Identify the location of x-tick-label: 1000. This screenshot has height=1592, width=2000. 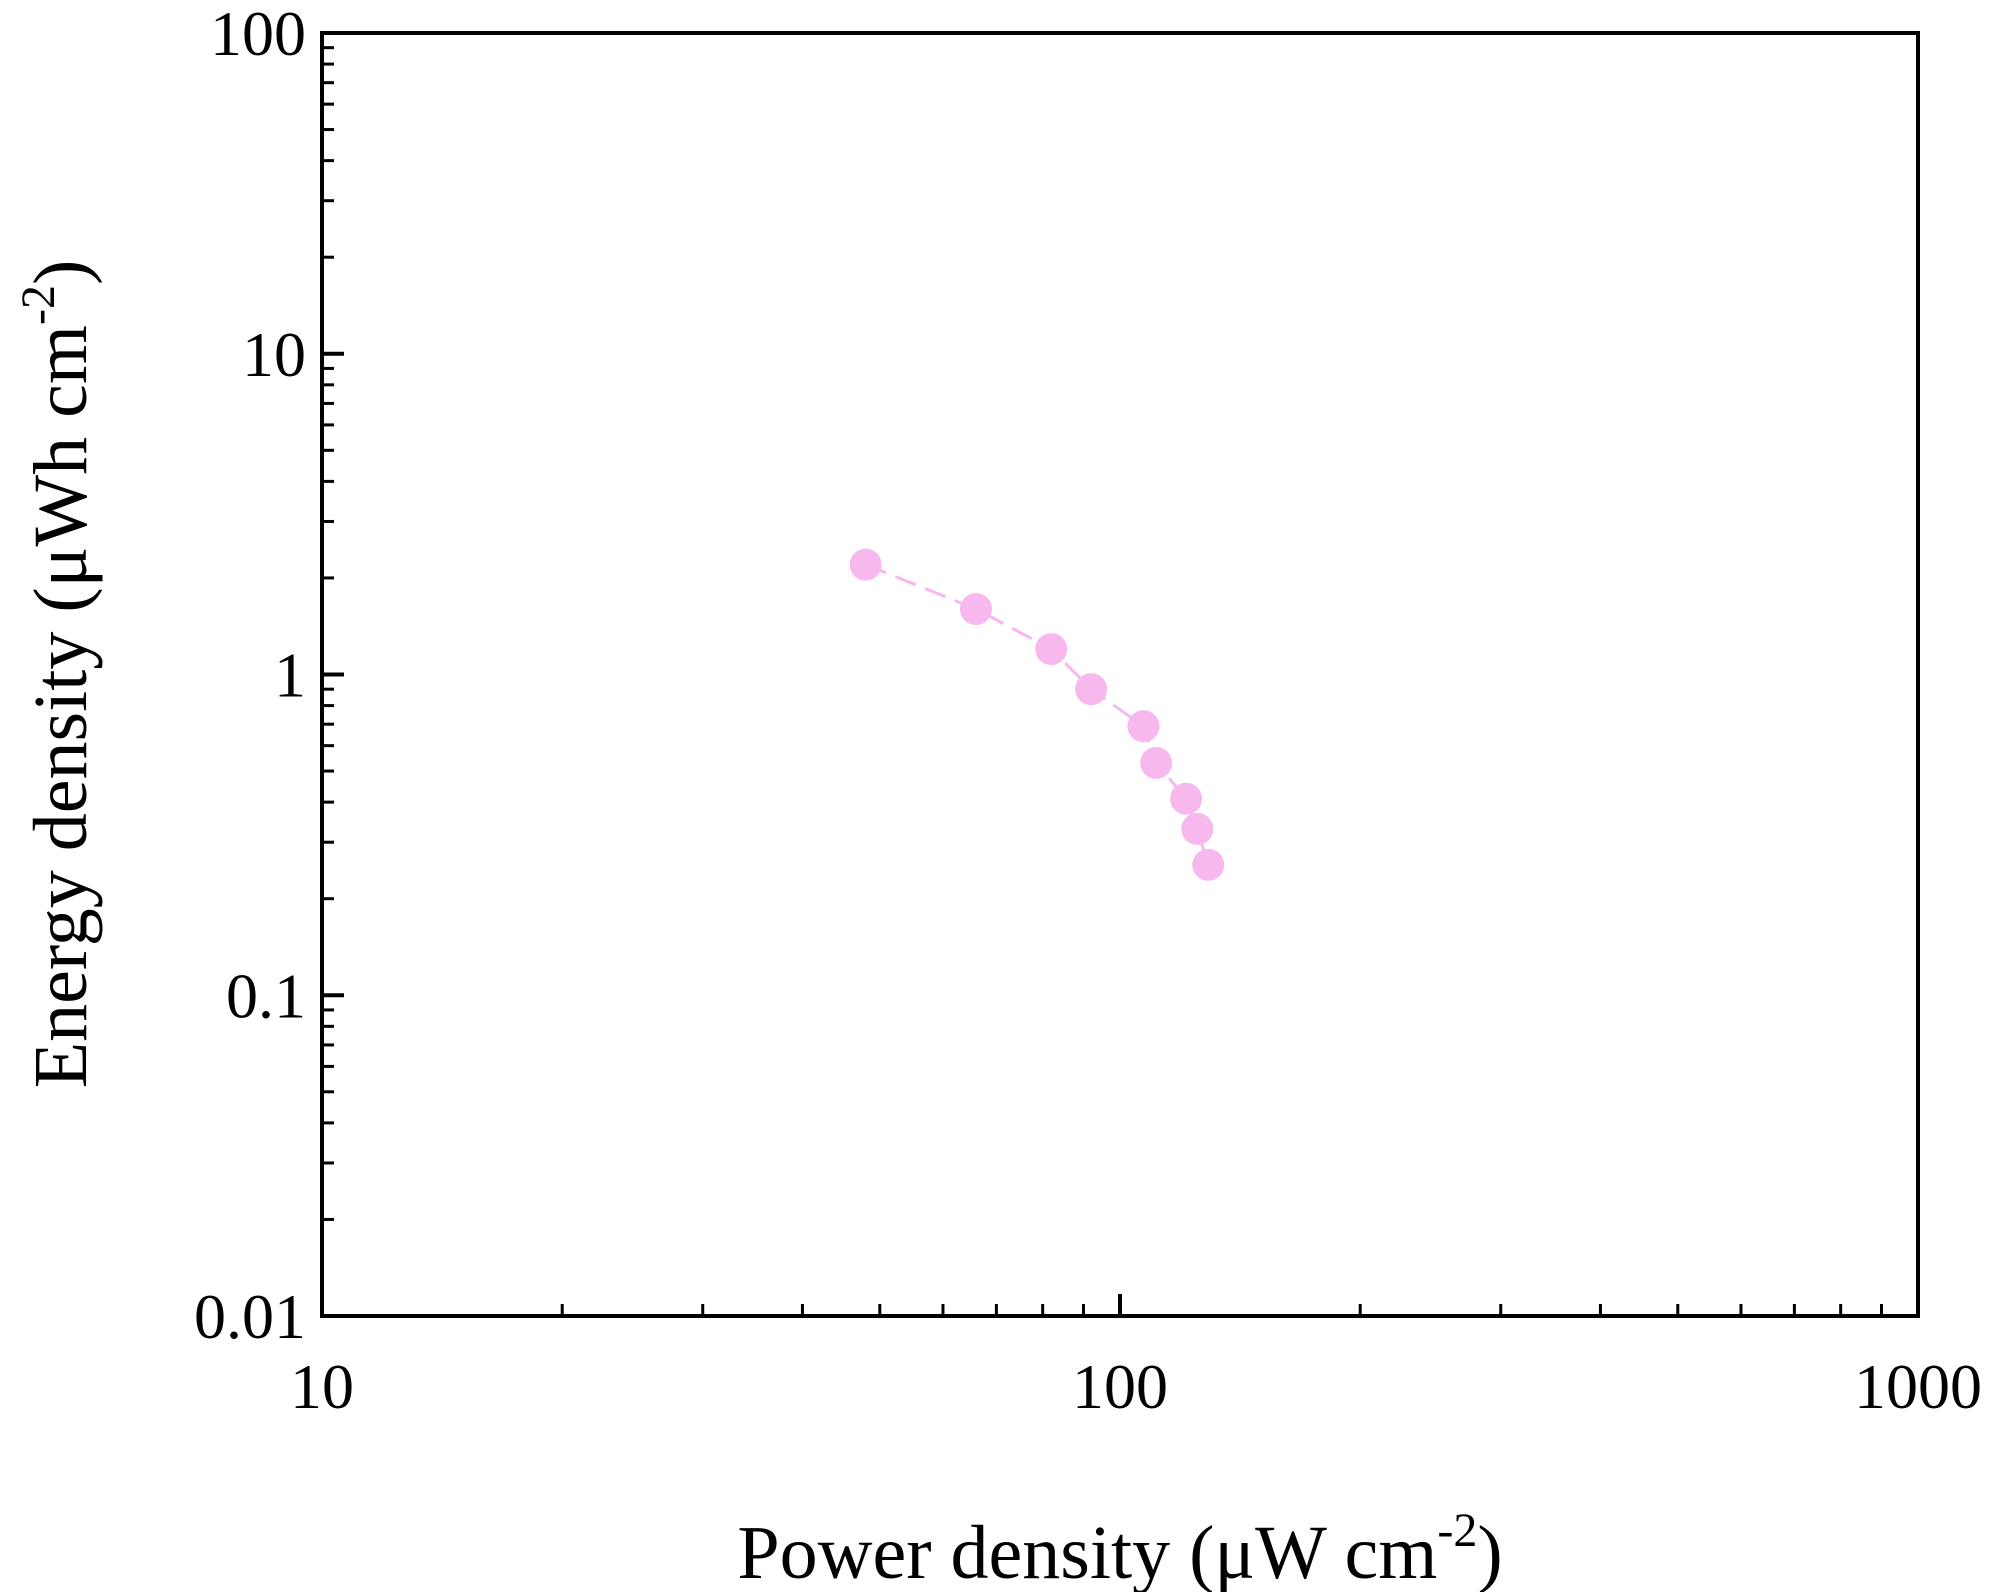
(1918, 1386).